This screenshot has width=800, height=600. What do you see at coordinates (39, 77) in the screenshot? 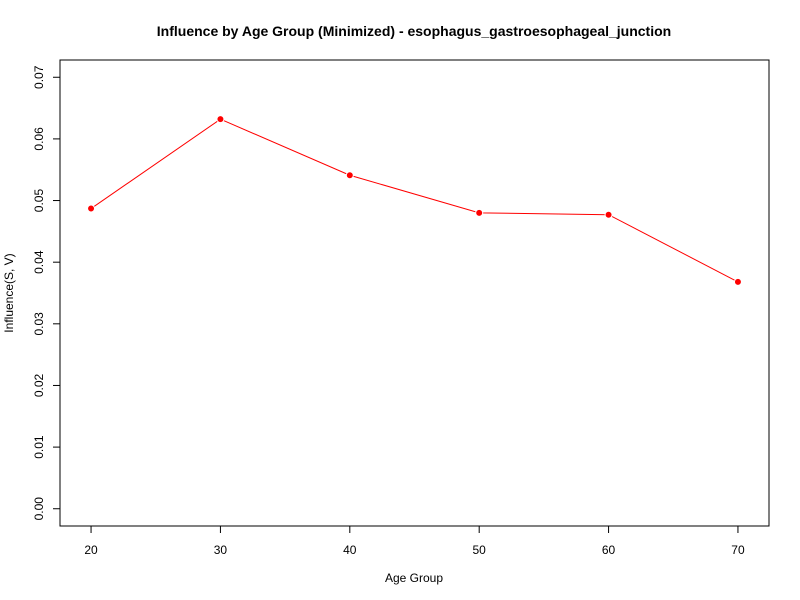
I see `y-tick-label-0.07: 0.07` at bounding box center [39, 77].